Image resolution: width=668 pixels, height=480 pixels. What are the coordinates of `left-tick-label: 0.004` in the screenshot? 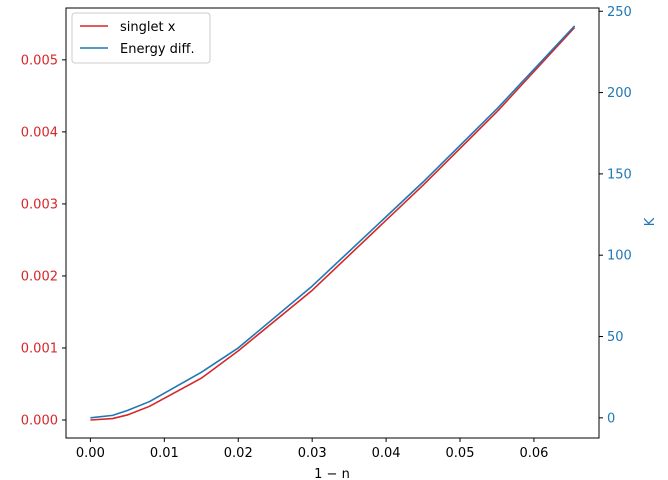 It's located at (39, 132).